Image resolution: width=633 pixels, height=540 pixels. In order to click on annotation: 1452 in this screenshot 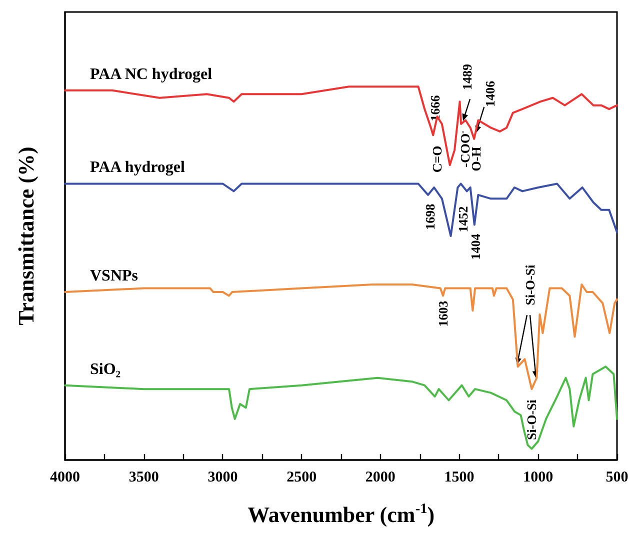, I will do `click(462, 219)`.